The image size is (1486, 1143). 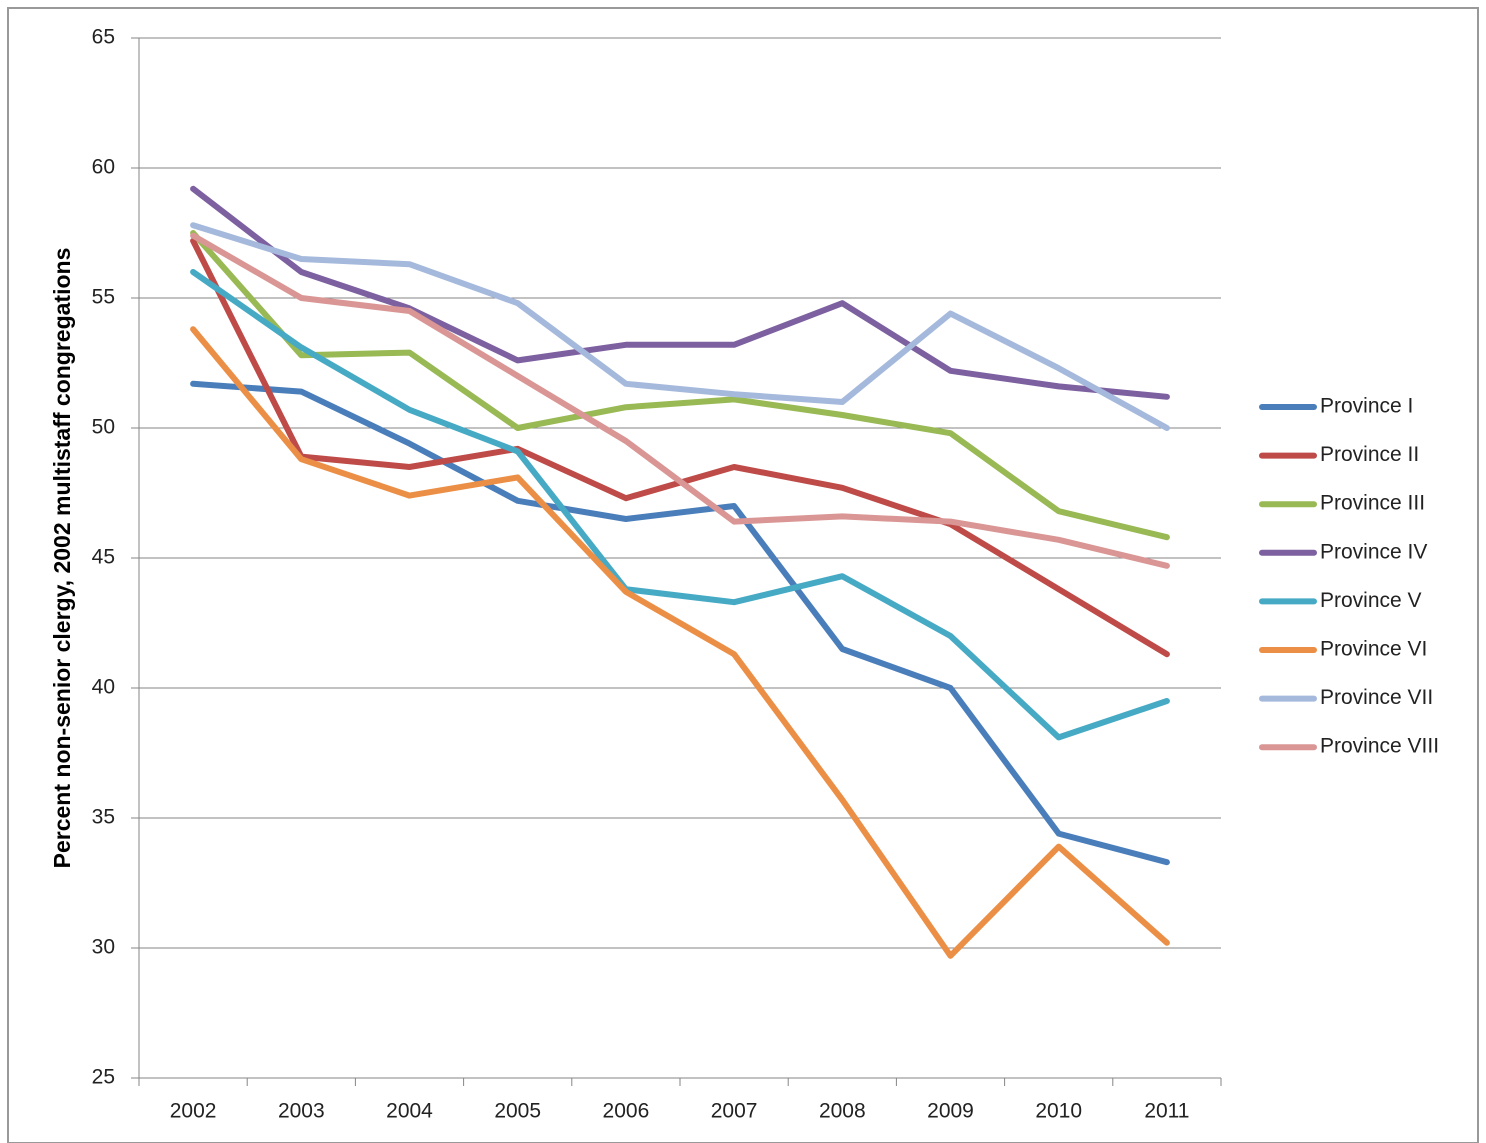 What do you see at coordinates (1379, 746) in the screenshot?
I see `legend-label: Province VIII` at bounding box center [1379, 746].